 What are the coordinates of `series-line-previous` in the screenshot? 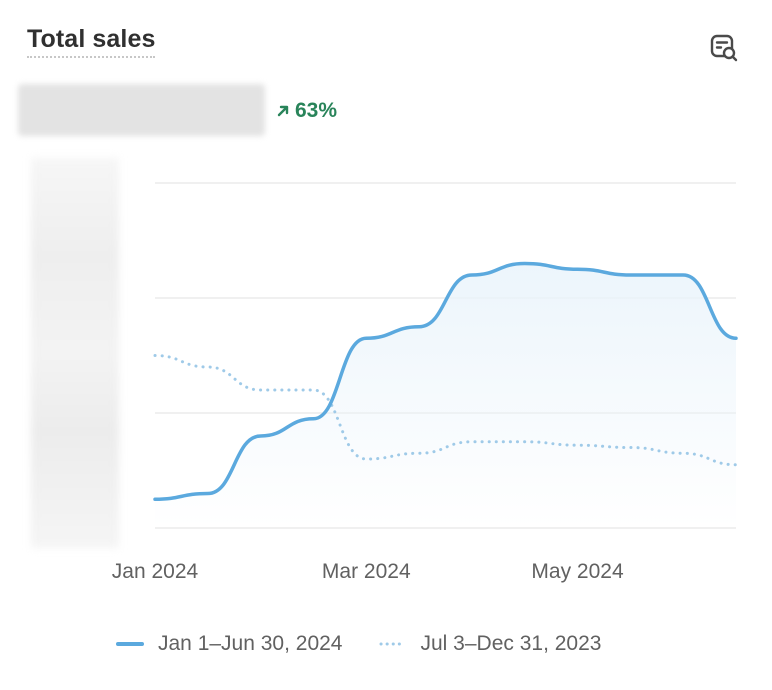 It's located at (445, 410).